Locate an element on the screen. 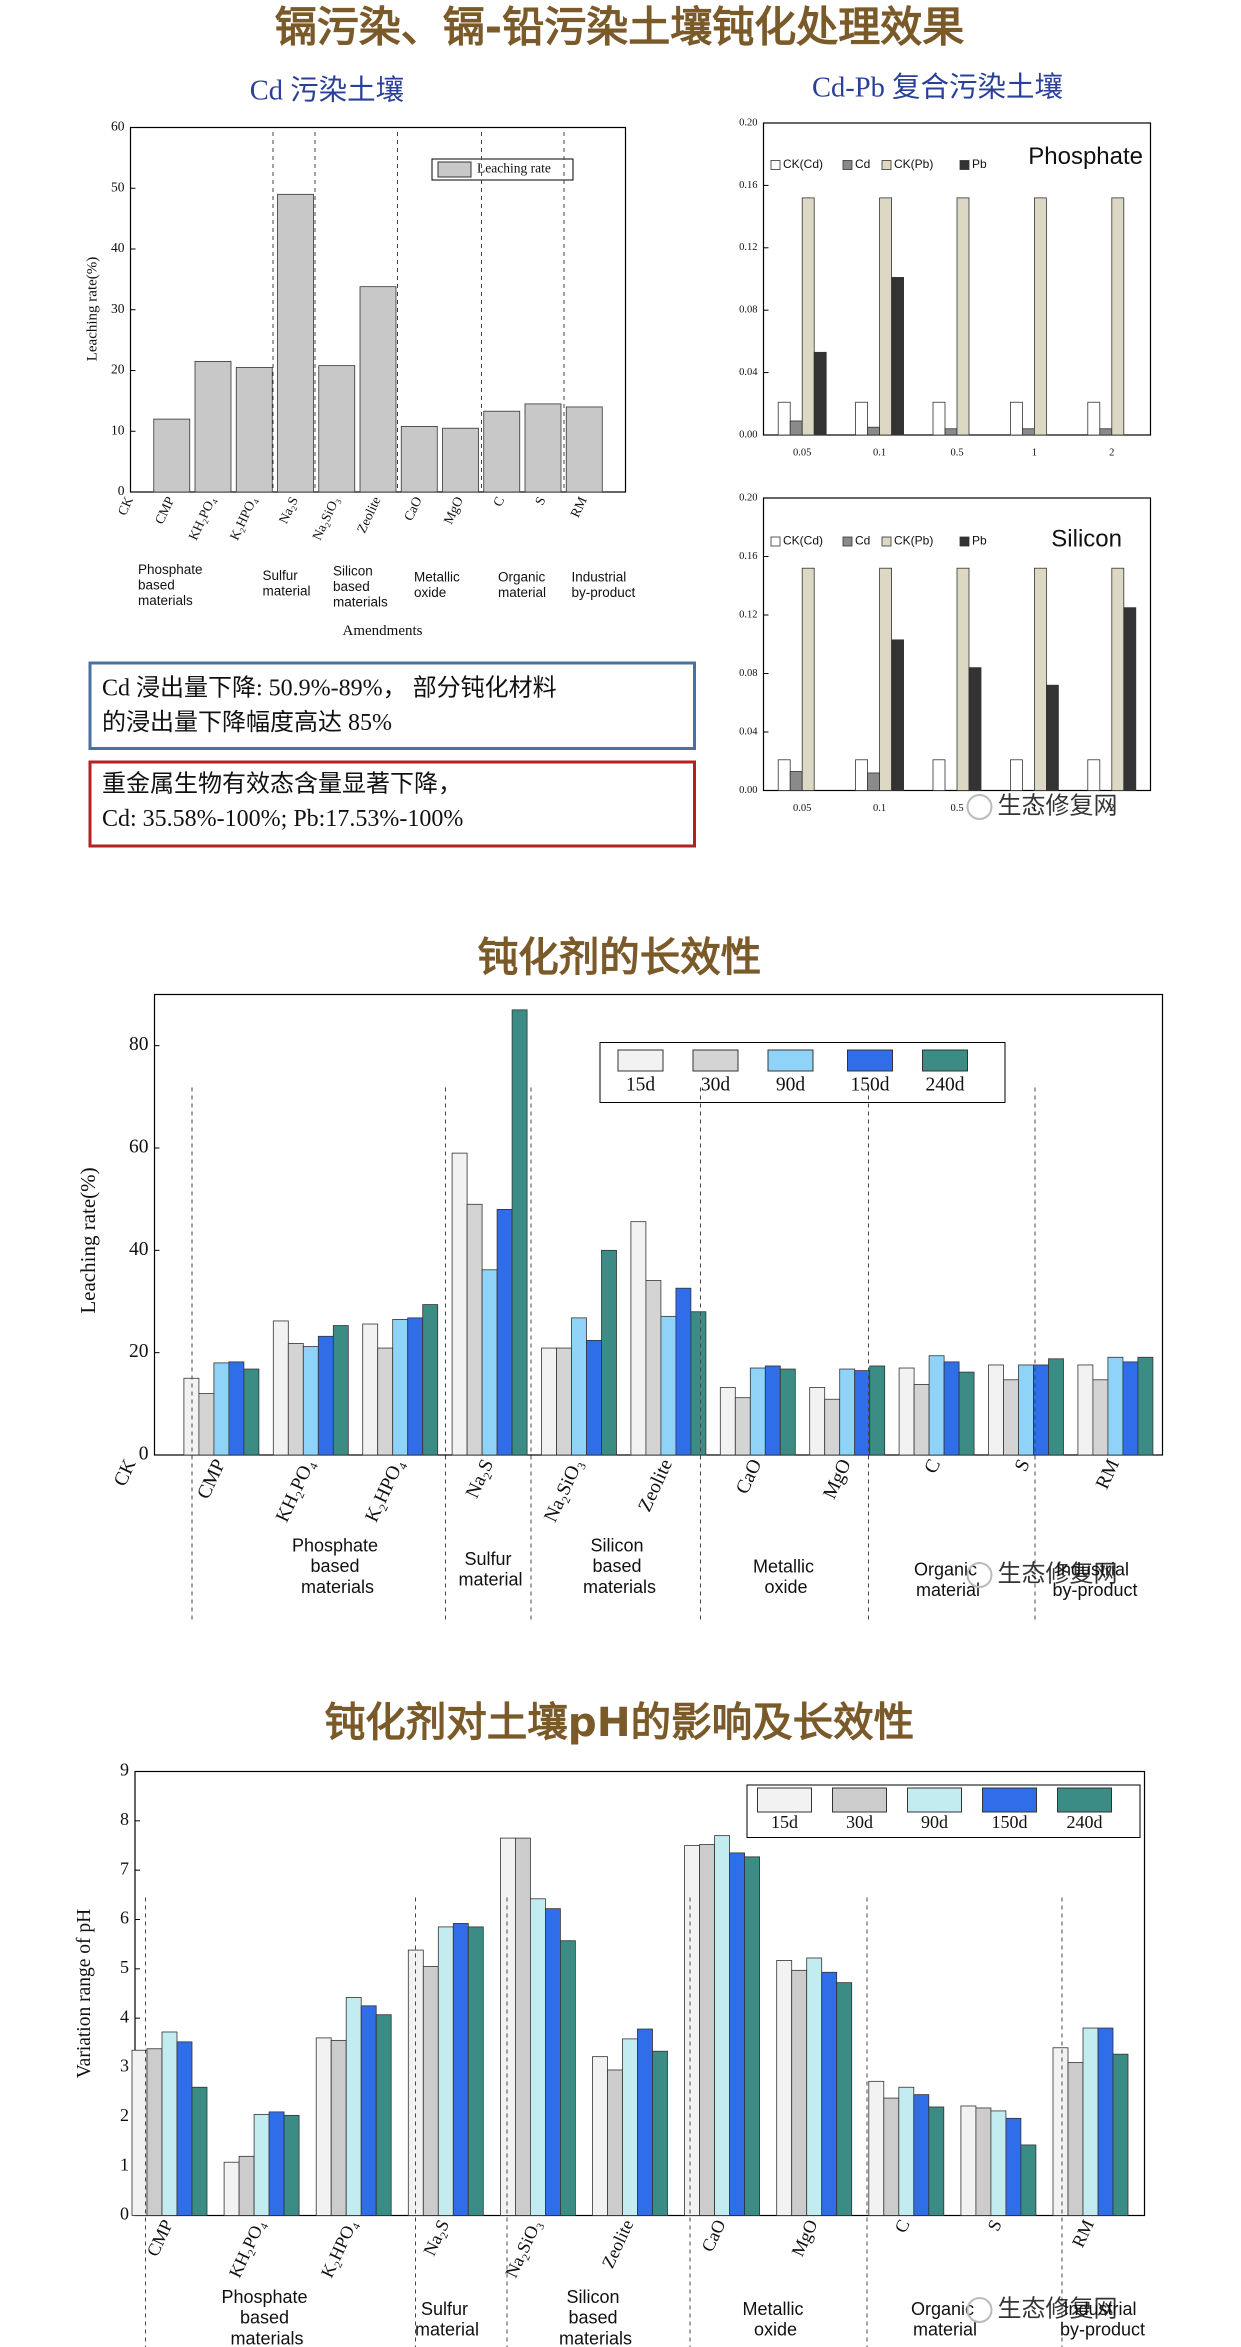 Image resolution: width=1241 pixels, height=2347 pixels. group-label: Organic material is located at coordinates (948, 1579).